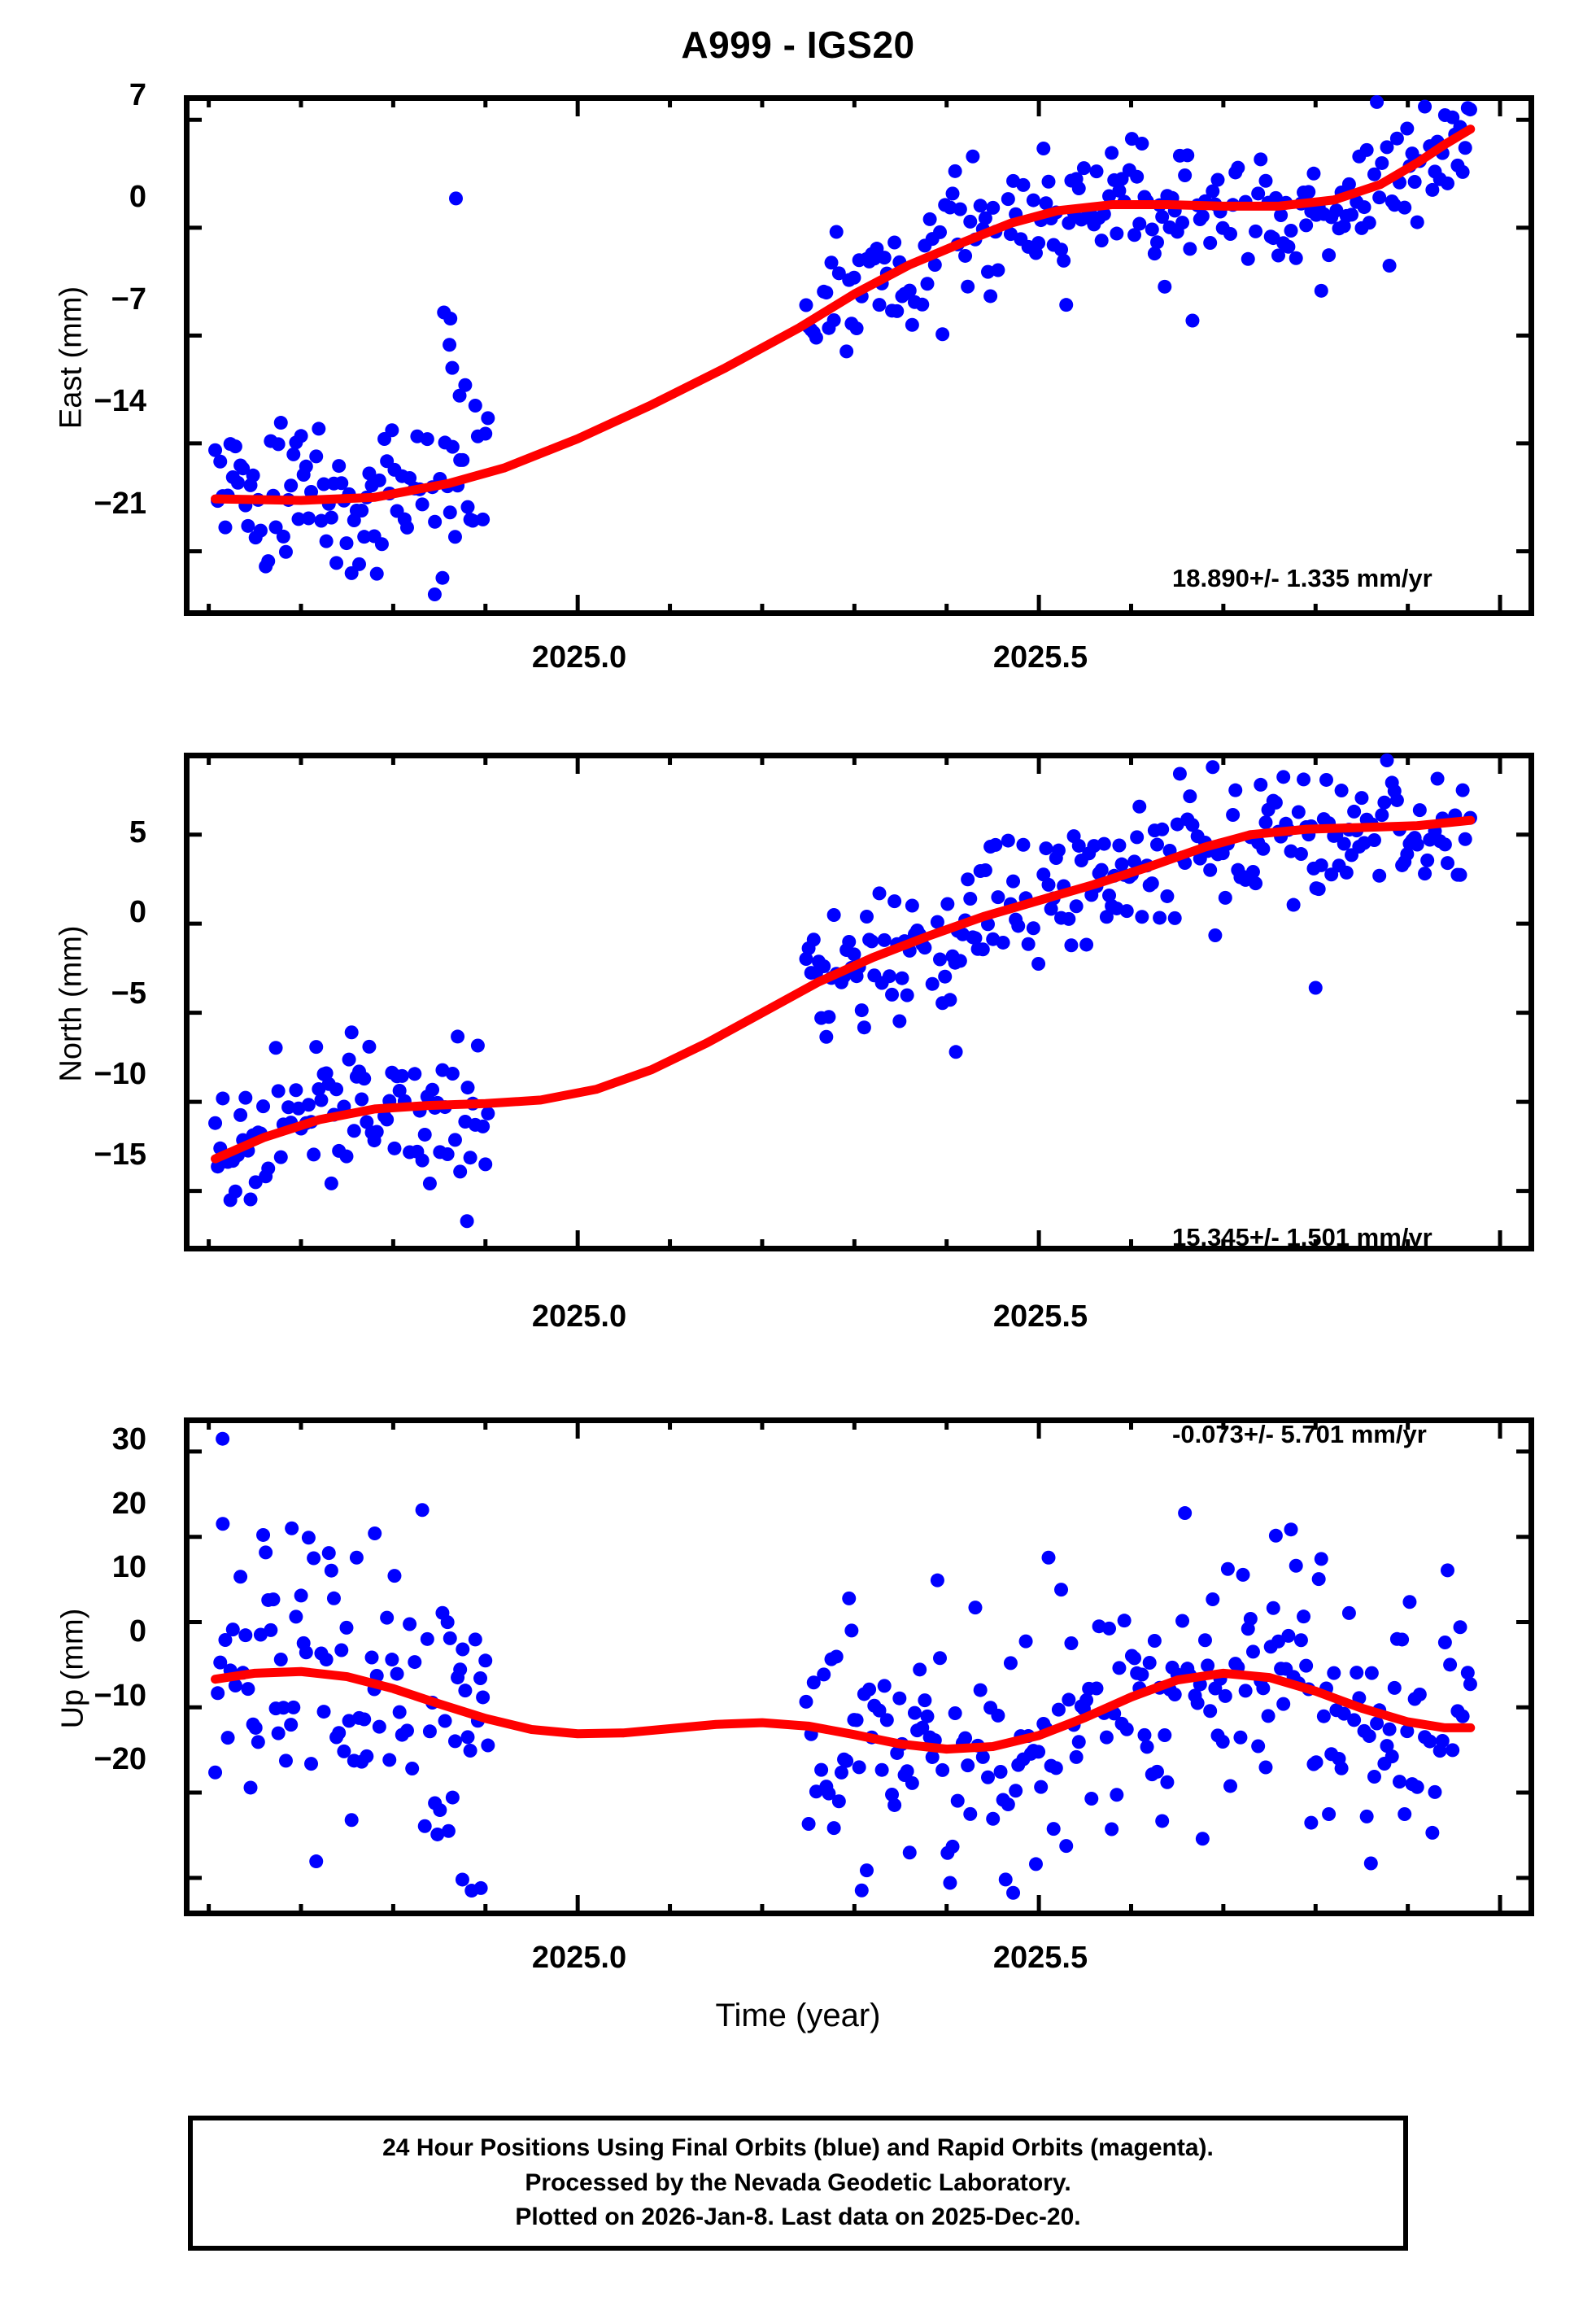 The width and height of the screenshot is (1596, 2306). Describe the element at coordinates (1302, 1237) in the screenshot. I see `panel-north-rate-annotation: 15.345+/- 1.501 mm/yr` at that location.